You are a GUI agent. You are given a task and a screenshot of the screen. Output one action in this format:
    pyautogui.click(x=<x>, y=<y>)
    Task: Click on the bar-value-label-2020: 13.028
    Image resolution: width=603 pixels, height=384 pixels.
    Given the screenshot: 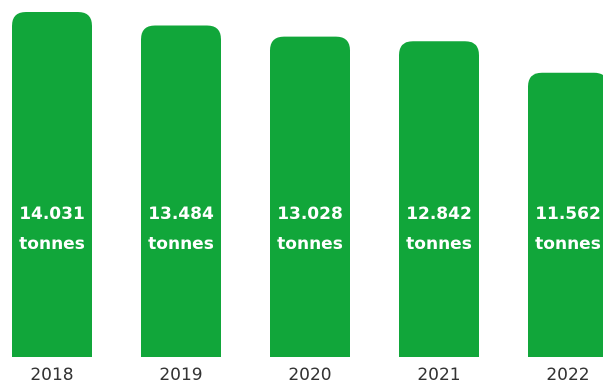 What is the action you would take?
    pyautogui.click(x=310, y=214)
    